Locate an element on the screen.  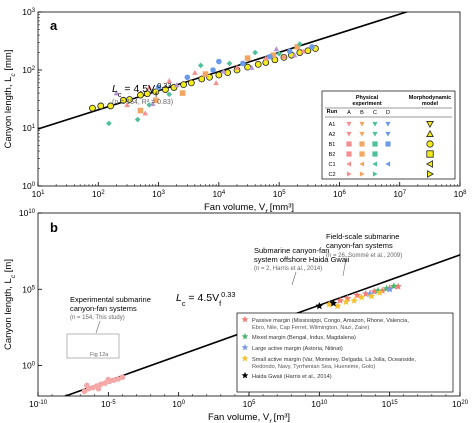
x-axis-label: Fan volume, Vf [m³] is located at coordinates (249, 417).